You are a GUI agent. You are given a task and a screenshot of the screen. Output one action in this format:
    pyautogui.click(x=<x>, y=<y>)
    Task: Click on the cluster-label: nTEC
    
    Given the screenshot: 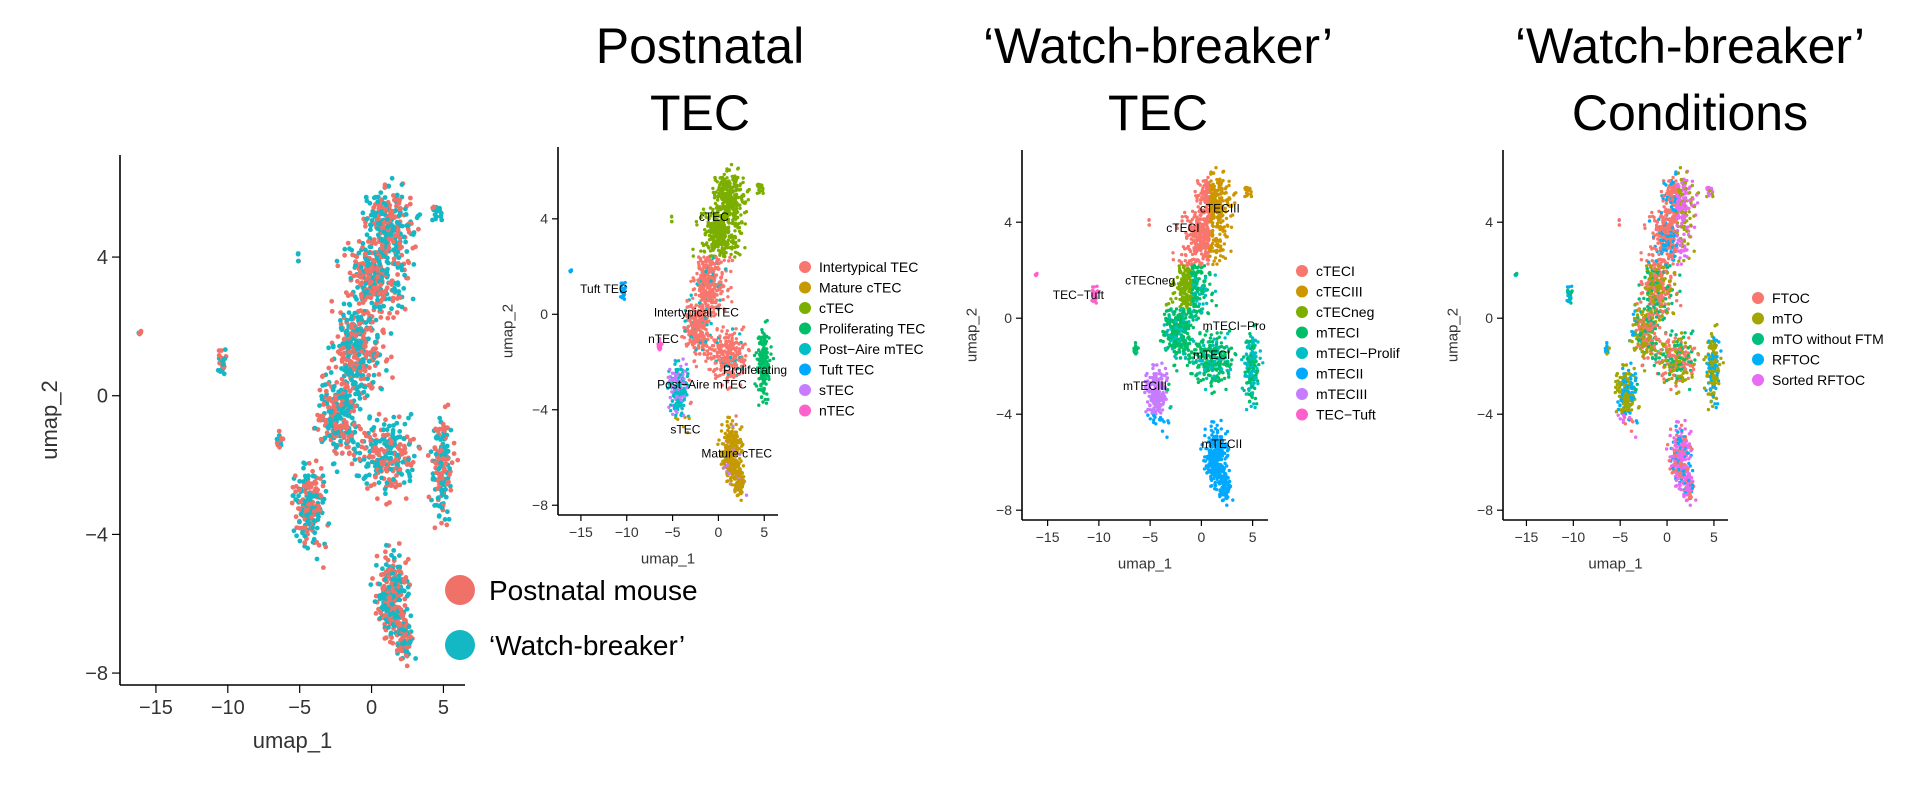 What is the action you would take?
    pyautogui.click(x=663, y=339)
    